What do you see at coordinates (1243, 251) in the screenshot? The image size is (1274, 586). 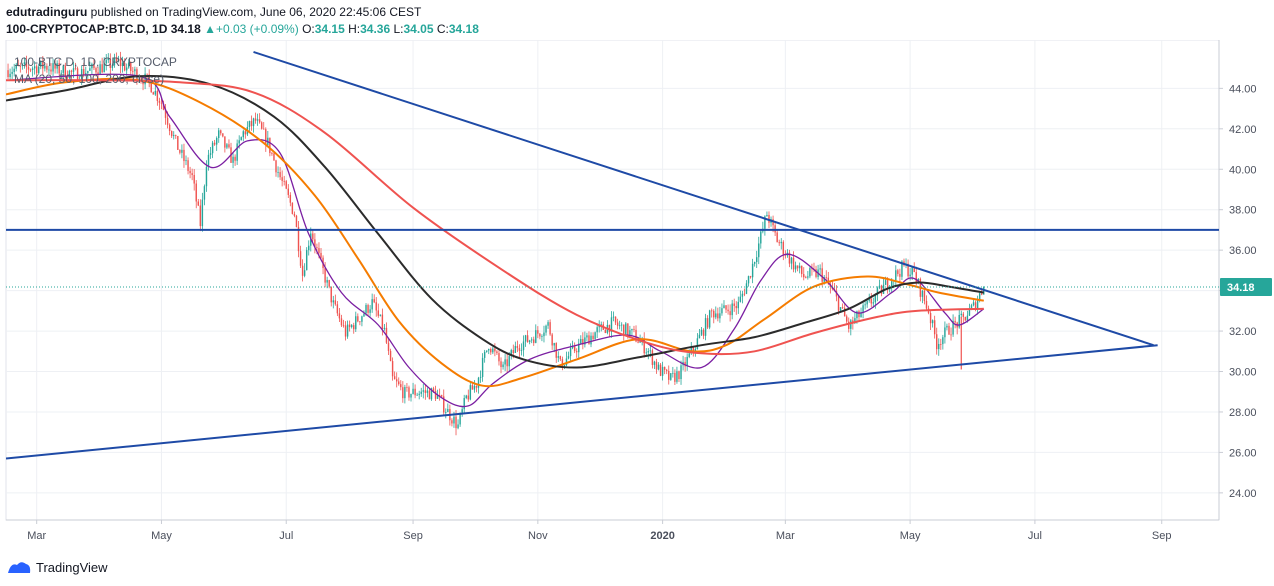 I see `y-tick-label: 36.00` at bounding box center [1243, 251].